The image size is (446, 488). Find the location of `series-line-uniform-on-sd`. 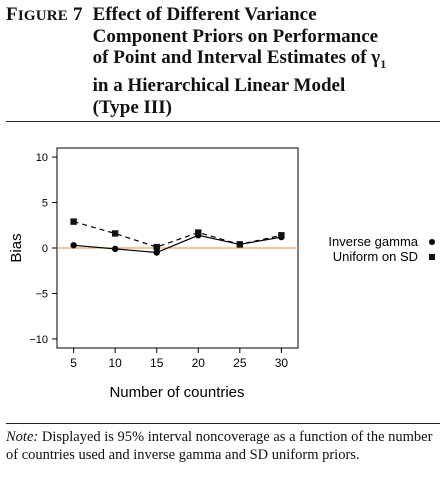

series-line-uniform-on-sd is located at coordinates (177, 234).